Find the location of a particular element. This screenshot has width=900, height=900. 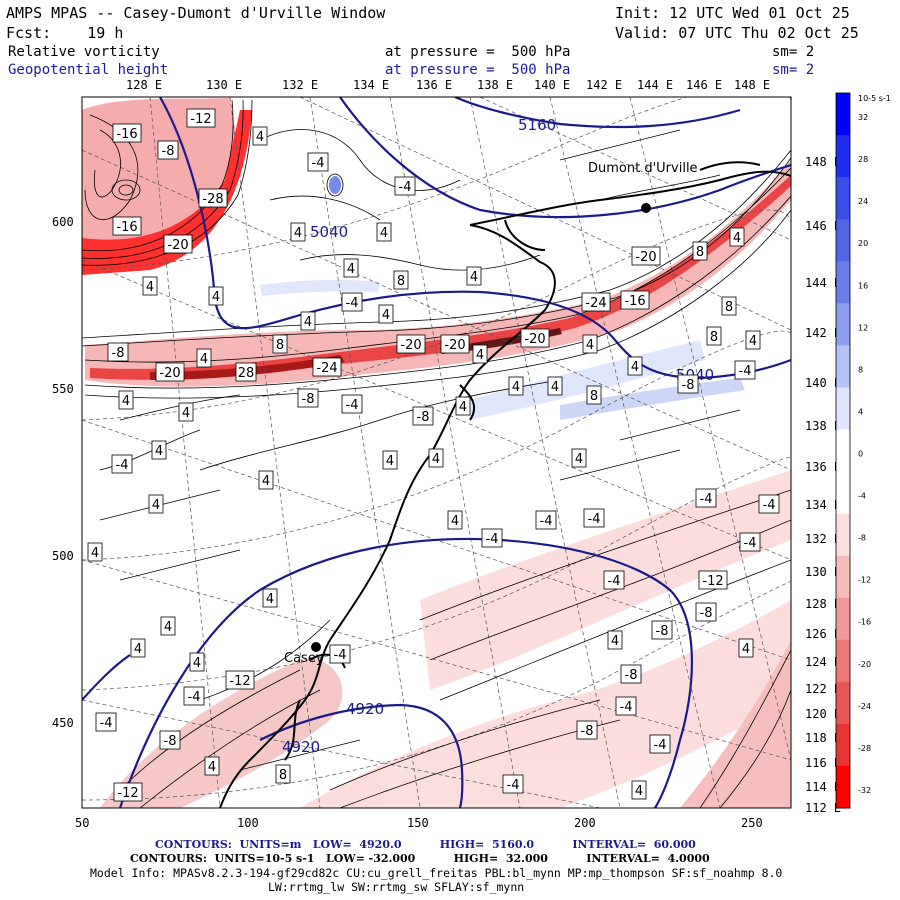

top-lon-label: 132 E is located at coordinates (300, 85).